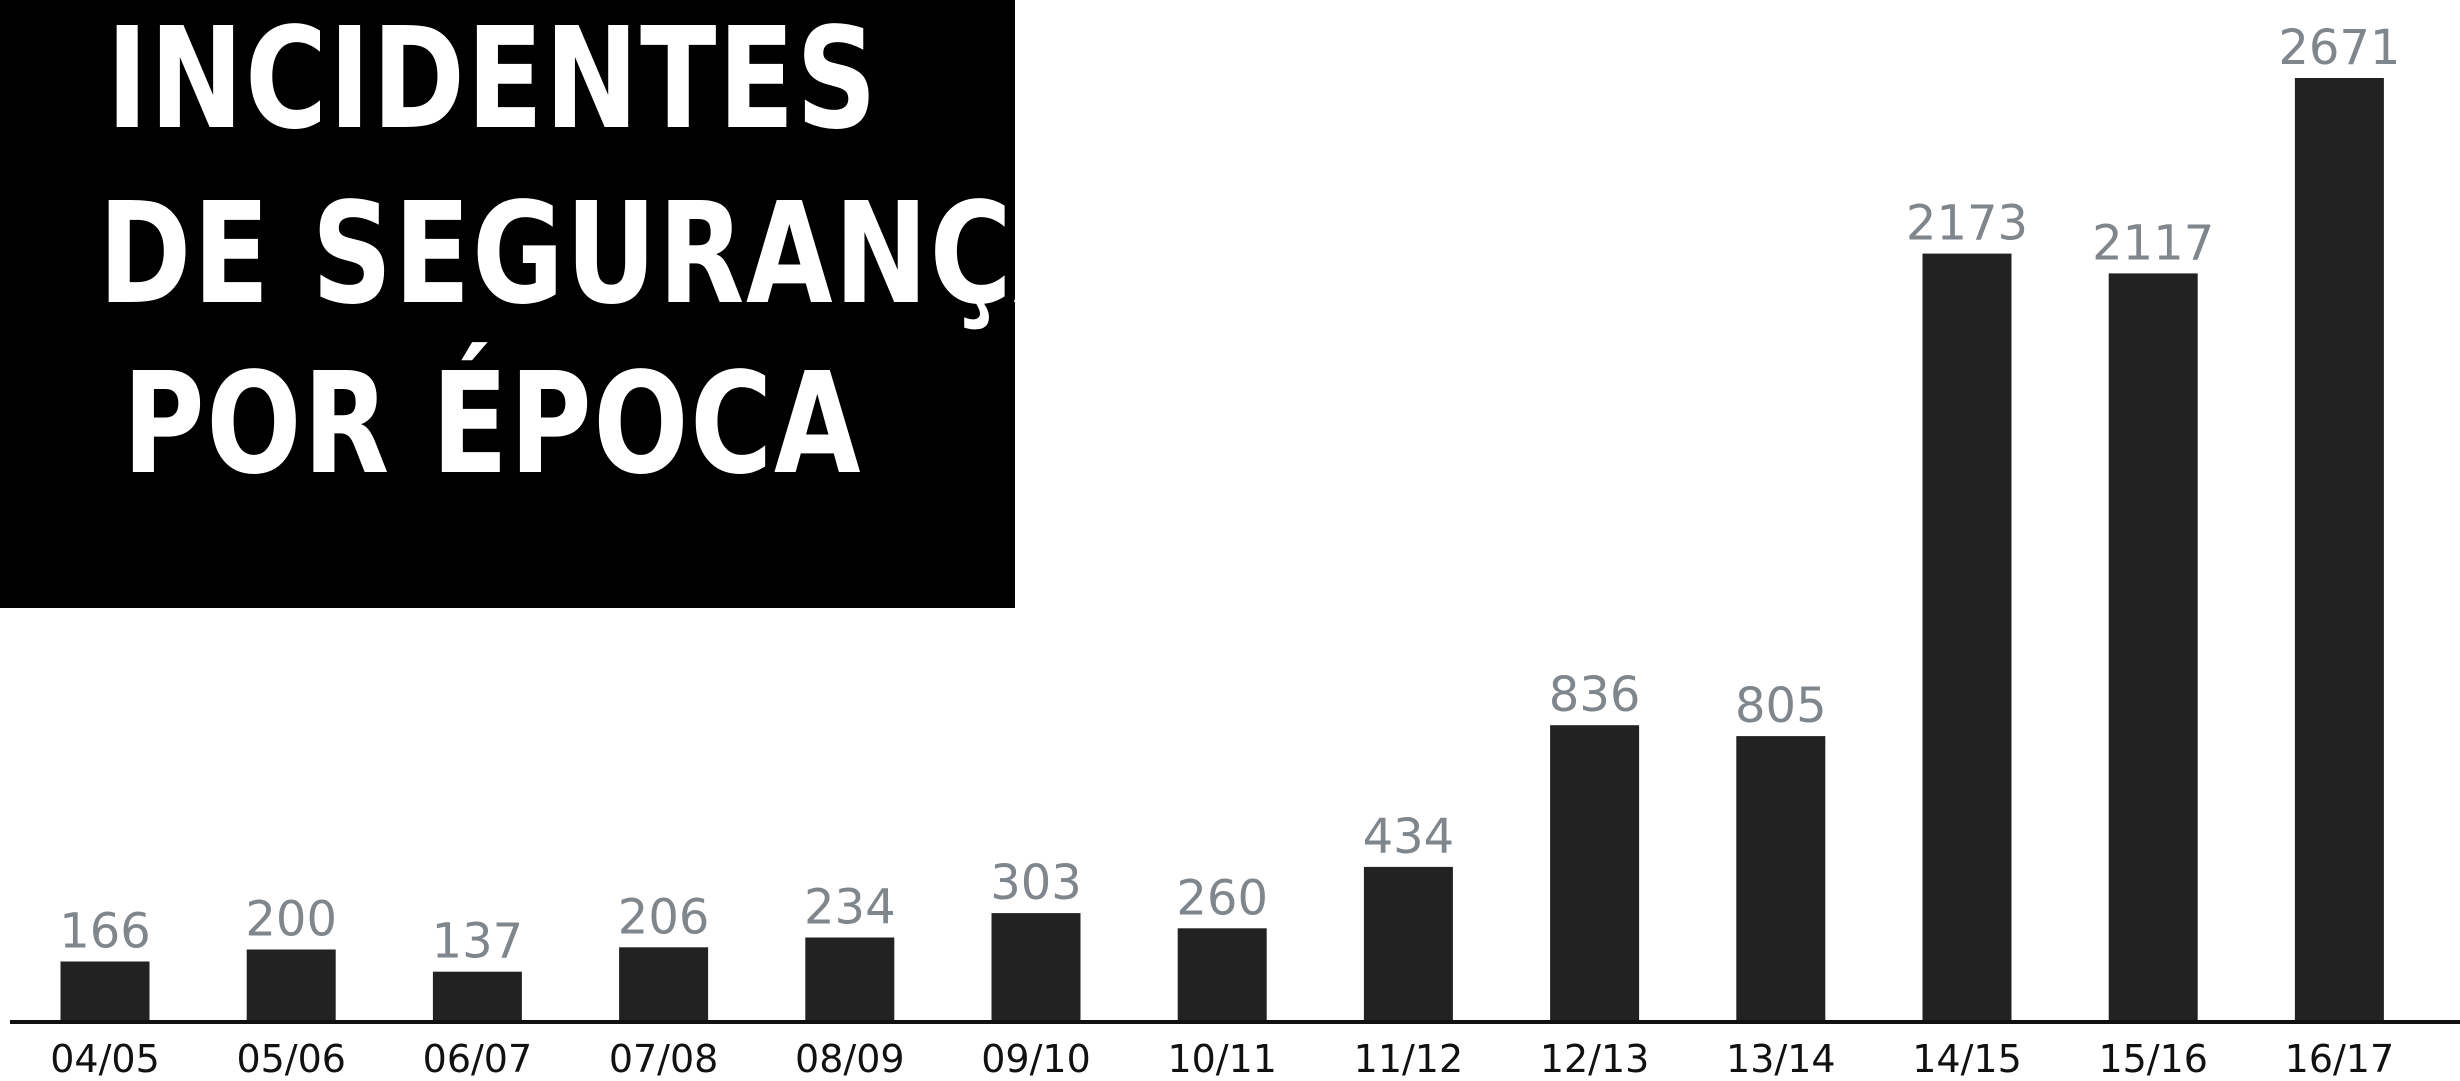  I want to click on value-label-09-10: 303, so click(1036, 883).